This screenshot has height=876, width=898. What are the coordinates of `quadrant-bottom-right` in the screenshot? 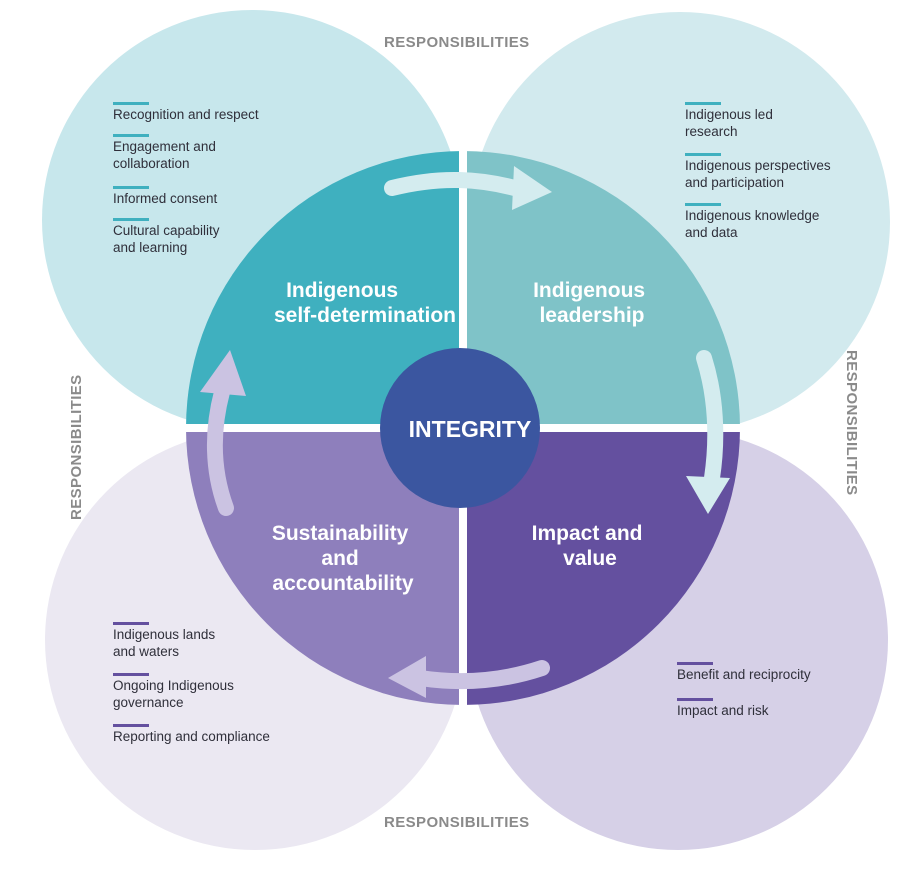 It's located at (601, 566).